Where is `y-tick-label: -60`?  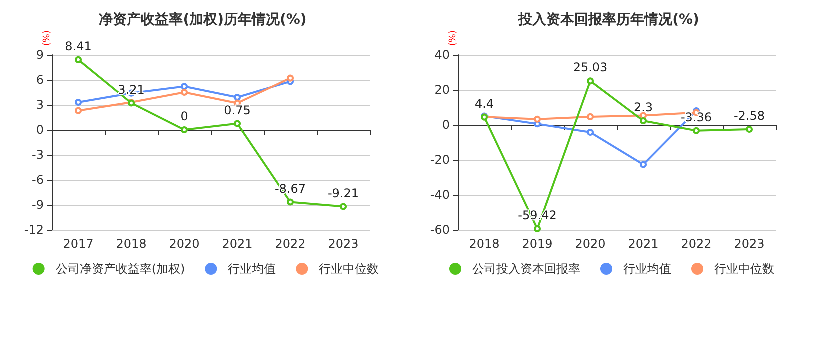 y-tick-label: -60 is located at coordinates (440, 230).